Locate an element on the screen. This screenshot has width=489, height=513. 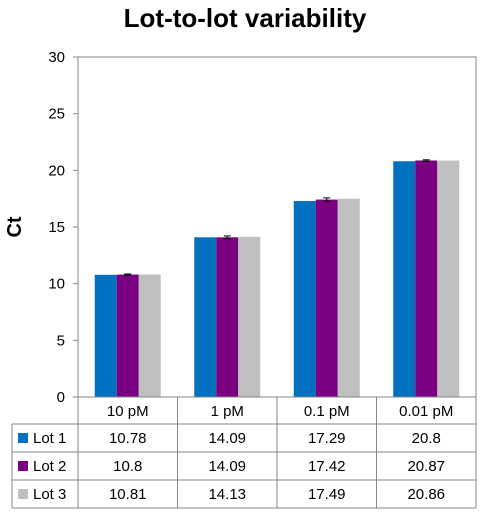
category-label: 1 pM is located at coordinates (227, 411).